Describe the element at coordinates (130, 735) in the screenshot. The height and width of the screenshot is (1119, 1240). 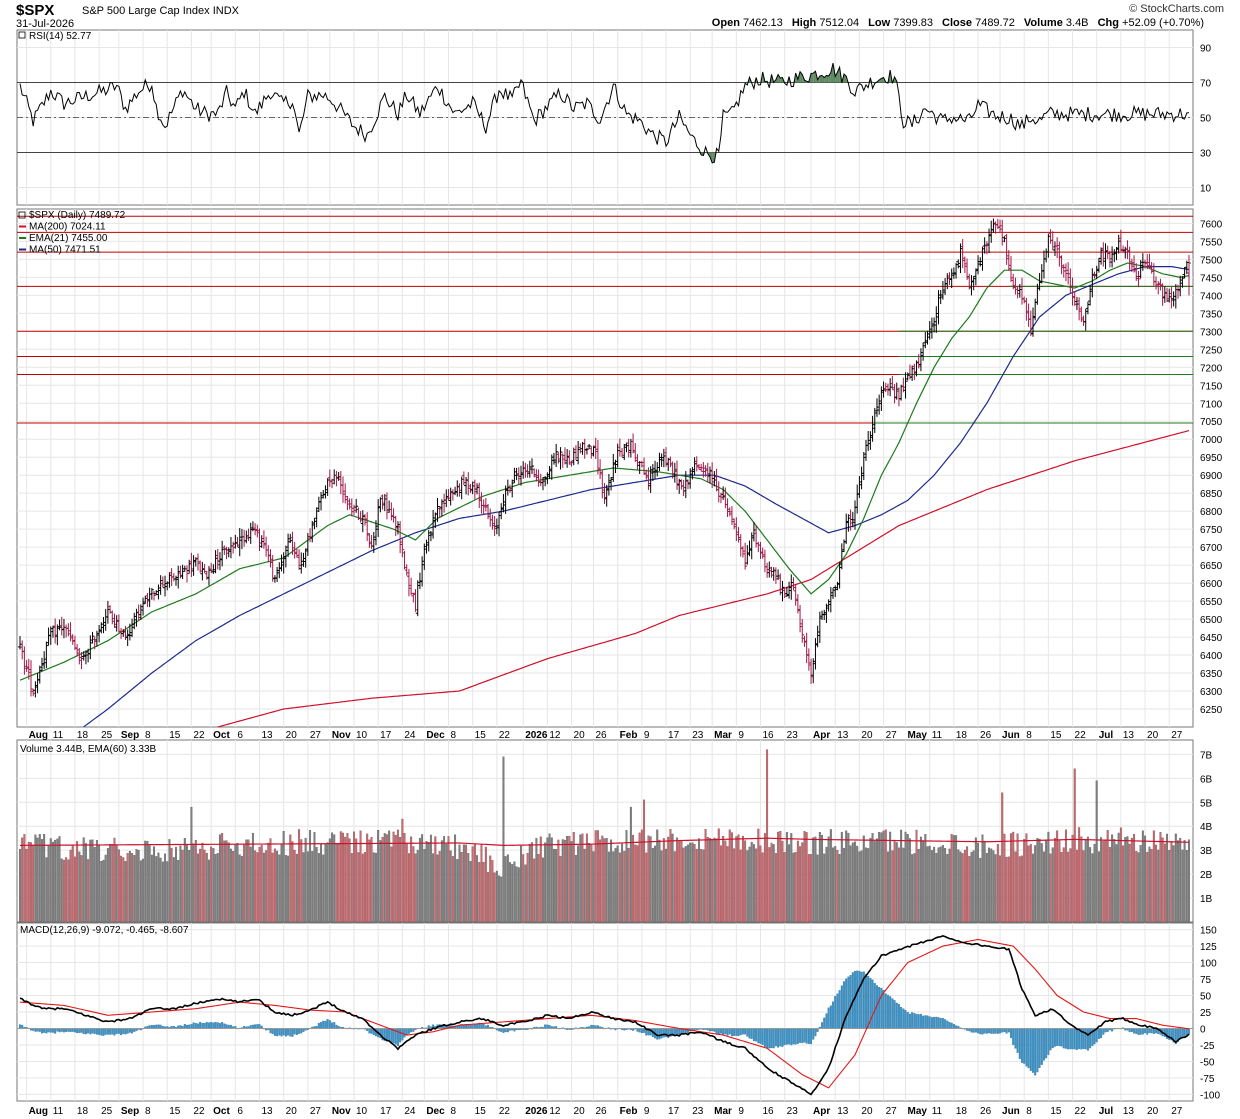
I see `x-axis-label: Sep` at that location.